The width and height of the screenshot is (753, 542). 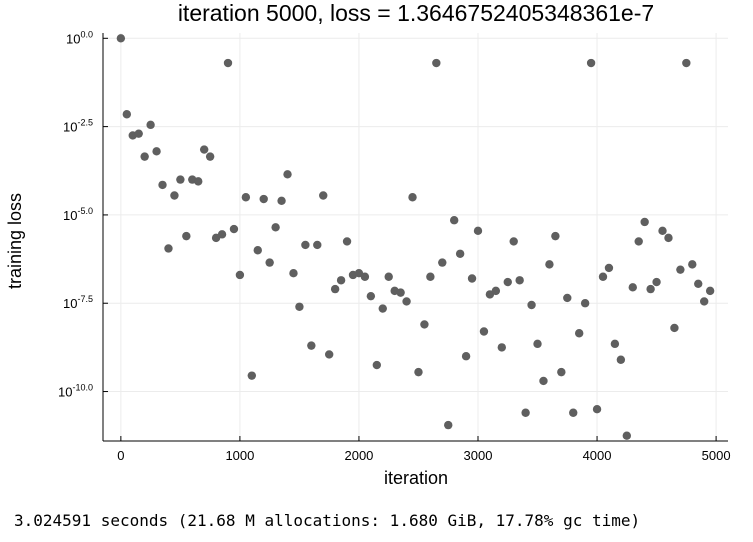 I want to click on x-tick-label: 1000, so click(x=239, y=455).